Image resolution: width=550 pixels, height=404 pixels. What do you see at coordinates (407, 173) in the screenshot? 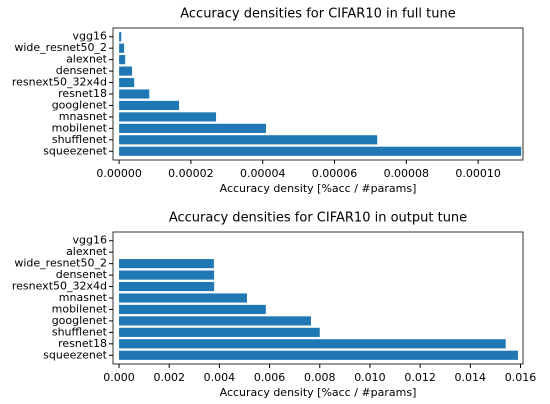
I see `x-tick-label: 0.00008` at bounding box center [407, 173].